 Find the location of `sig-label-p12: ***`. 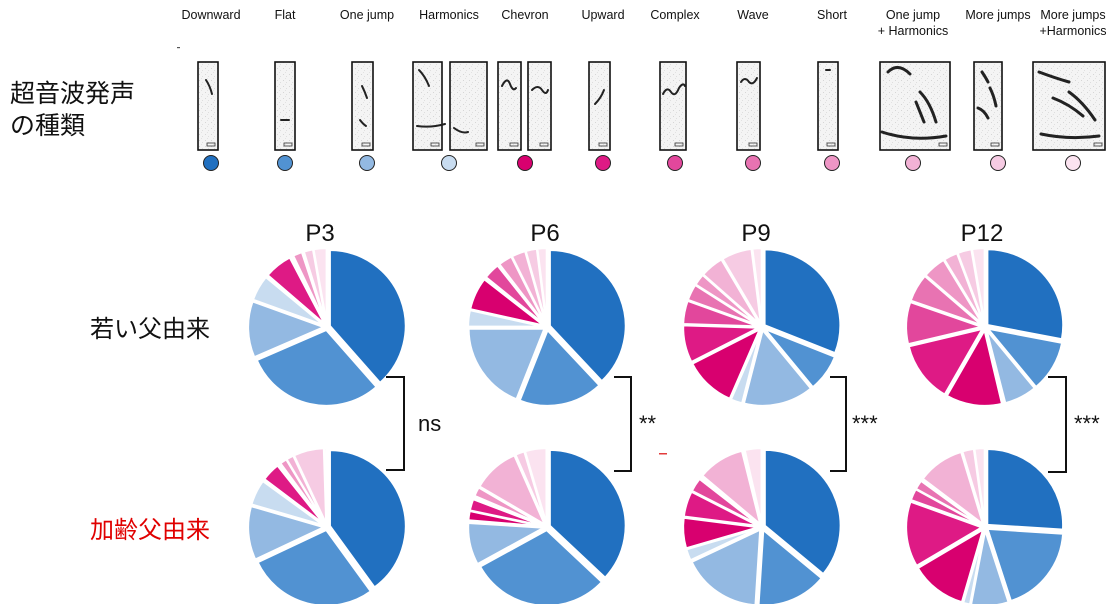

sig-label-p12: *** is located at coordinates (1087, 423).